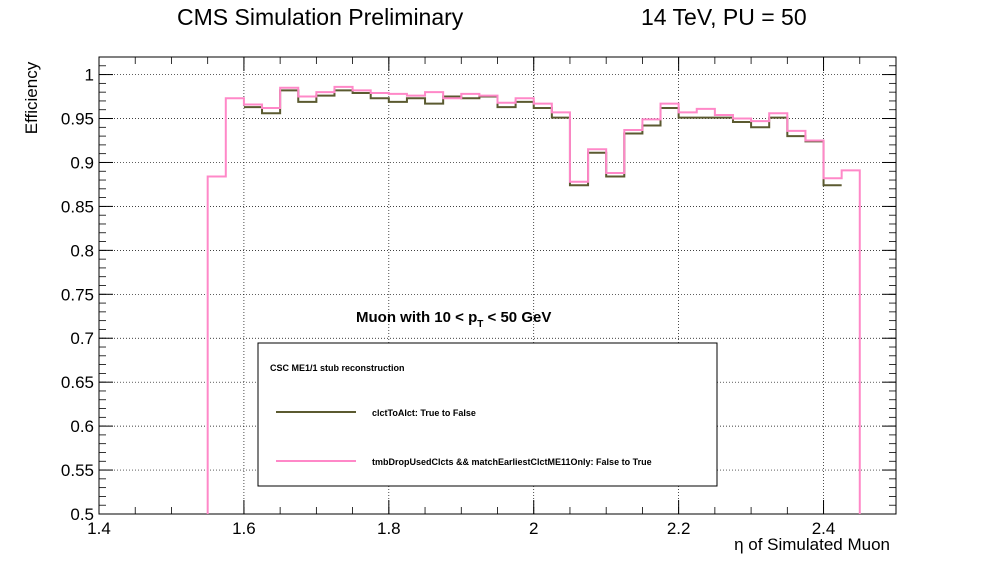 This screenshot has height=572, width=996. What do you see at coordinates (89, 75) in the screenshot?
I see `y-tick-label: 1` at bounding box center [89, 75].